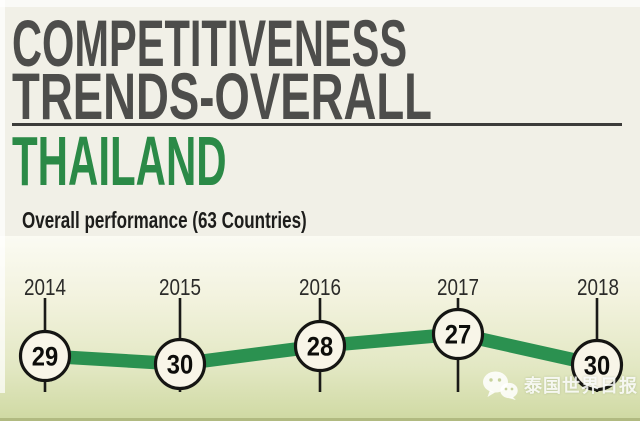 Image resolution: width=640 pixels, height=421 pixels. I want to click on chart-subtitle: Overall performance (63 Countries), so click(164, 220).